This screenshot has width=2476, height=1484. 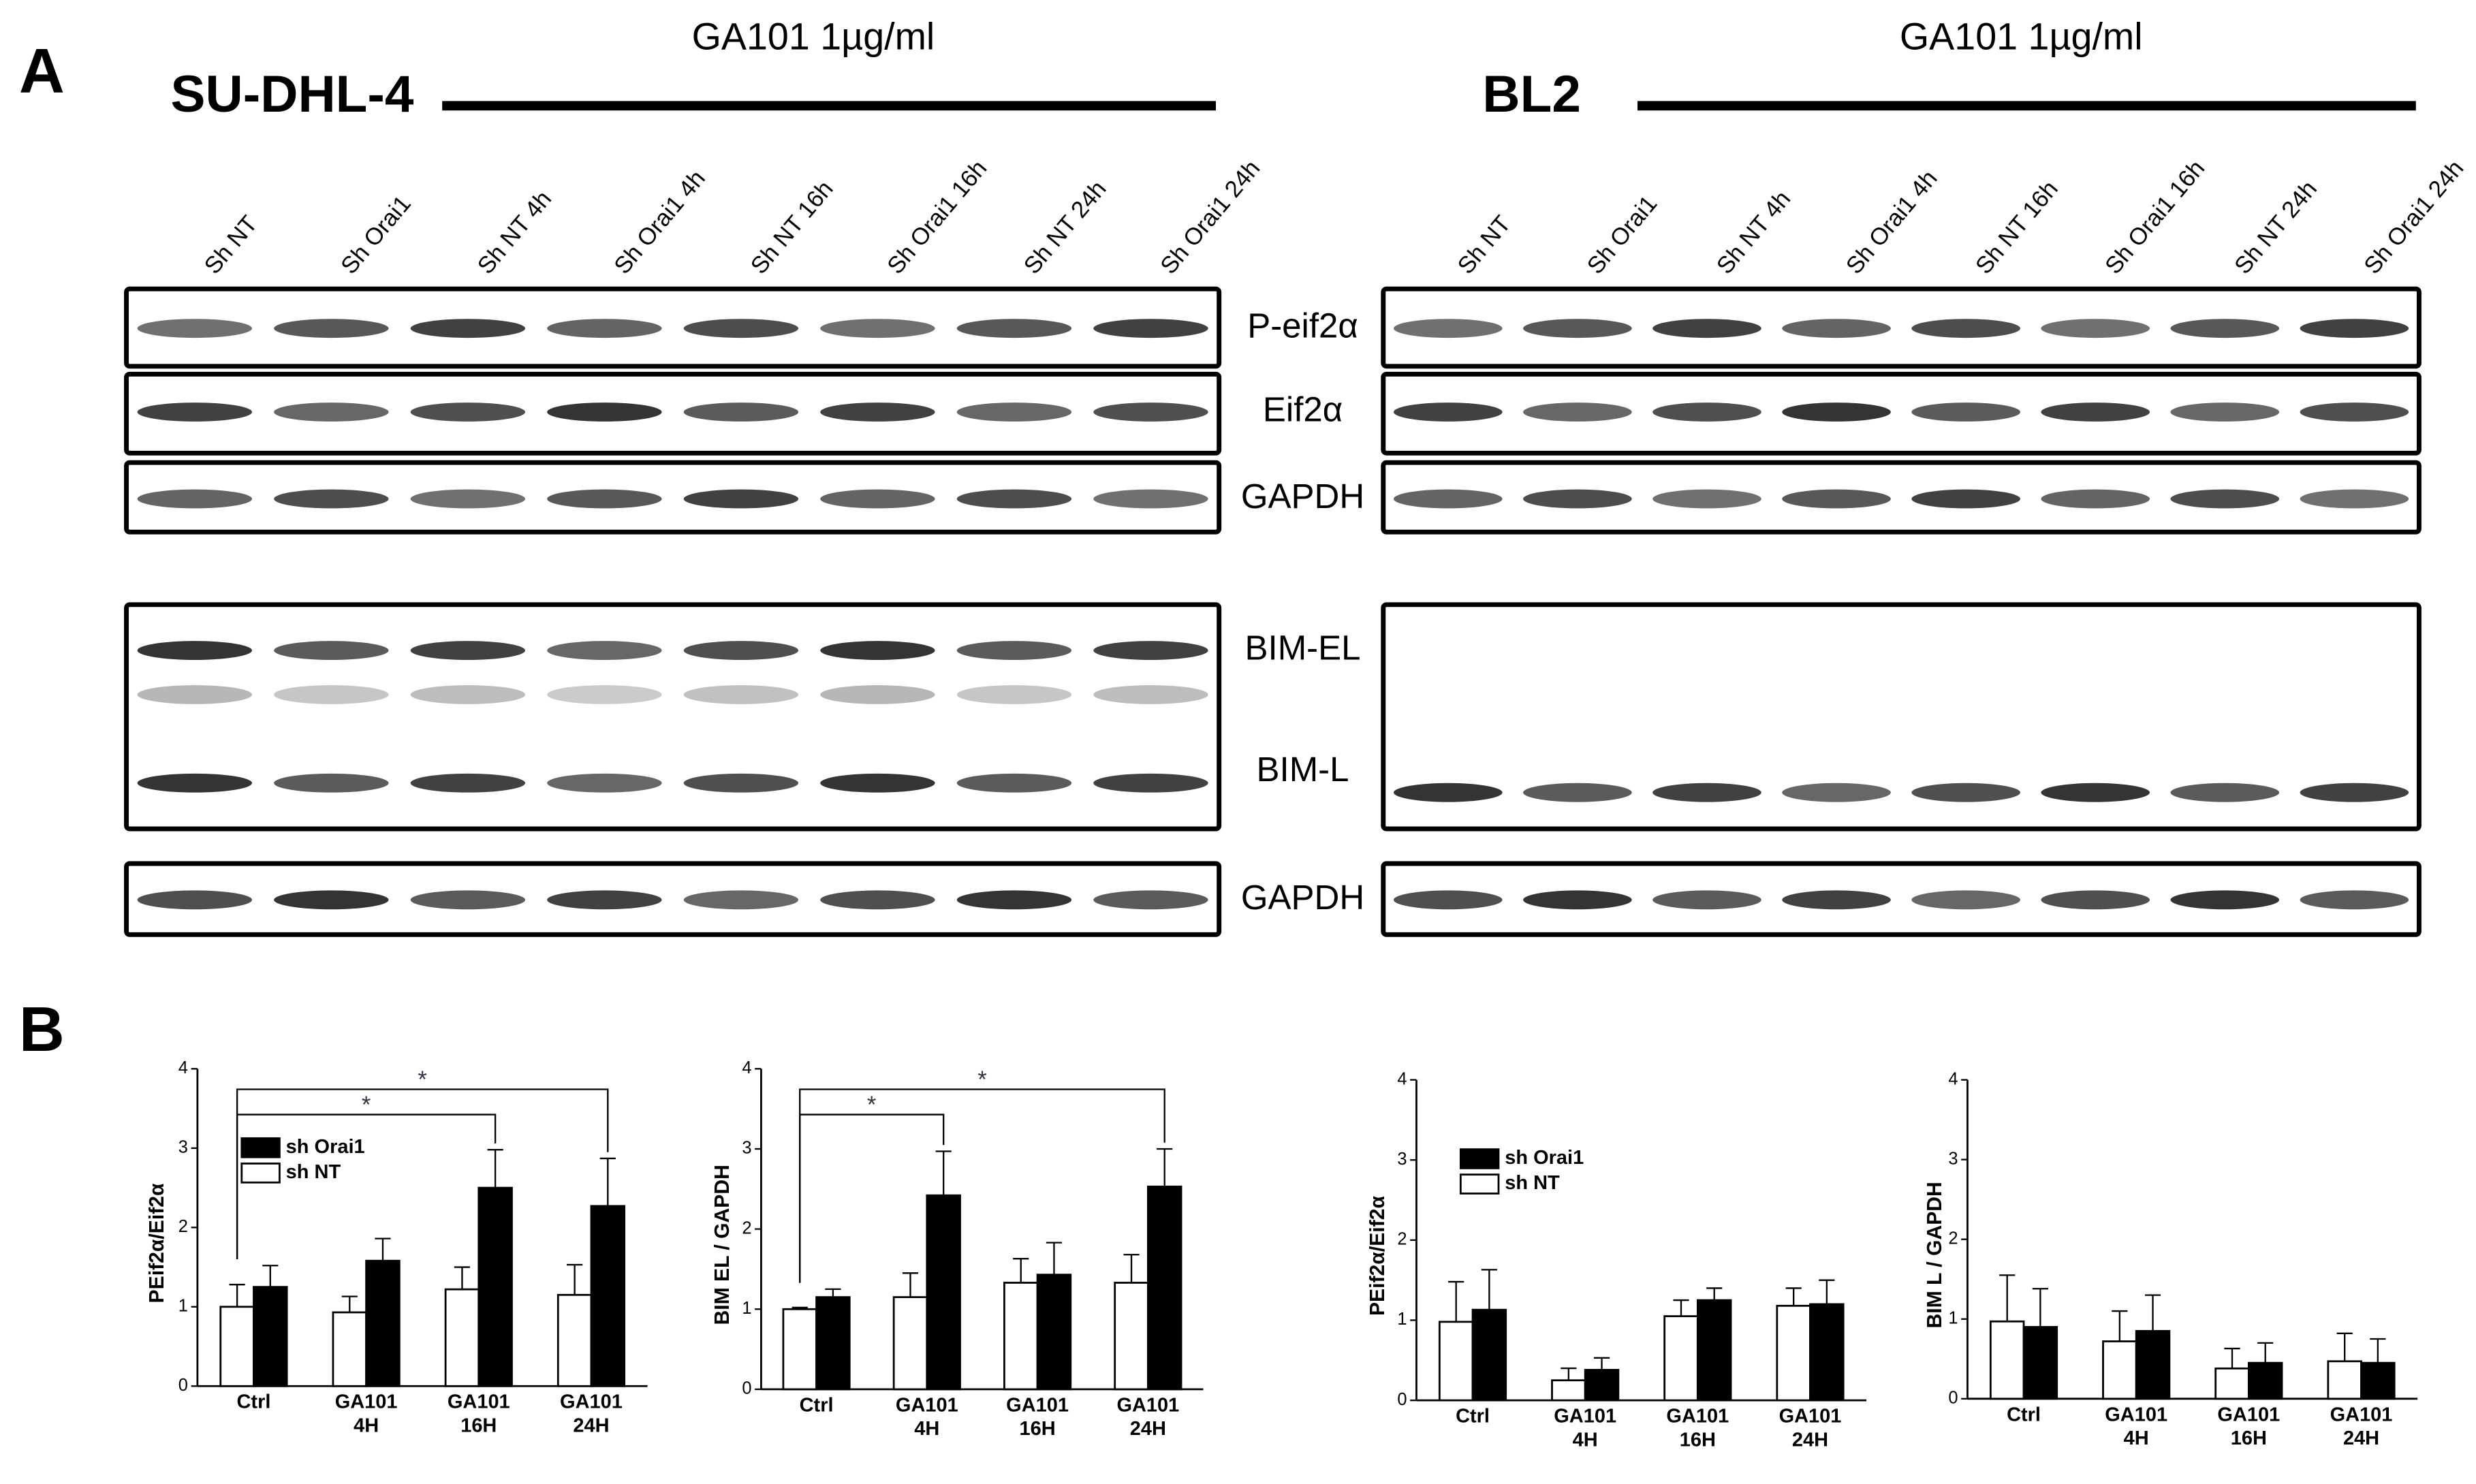 I want to click on y-tick-label: 2, so click(x=747, y=1227).